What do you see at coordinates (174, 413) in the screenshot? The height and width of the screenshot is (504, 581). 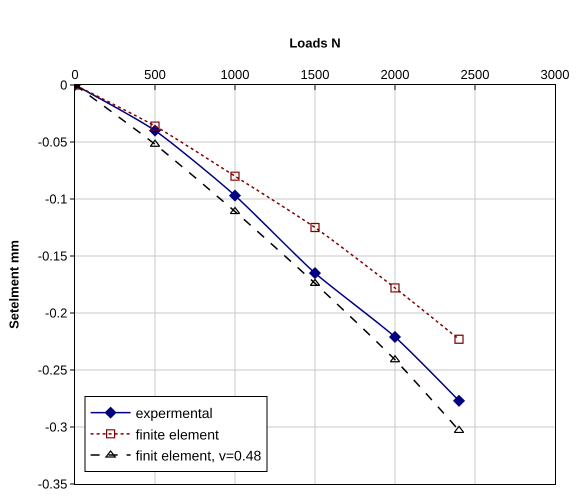 I see `legend-label: expermental` at bounding box center [174, 413].